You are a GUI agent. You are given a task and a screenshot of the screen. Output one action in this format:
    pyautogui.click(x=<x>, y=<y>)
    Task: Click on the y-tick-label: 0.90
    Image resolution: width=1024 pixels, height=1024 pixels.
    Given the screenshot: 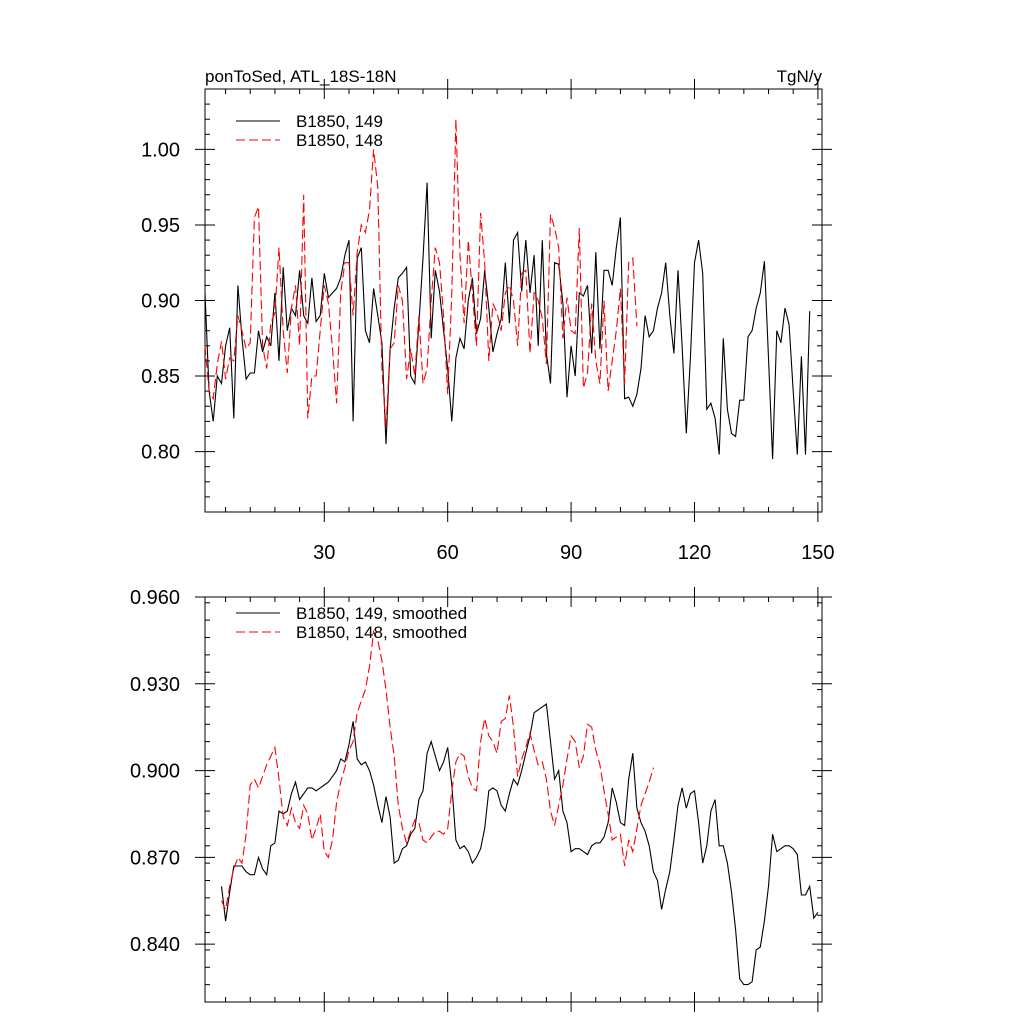 What is the action you would take?
    pyautogui.click(x=160, y=302)
    